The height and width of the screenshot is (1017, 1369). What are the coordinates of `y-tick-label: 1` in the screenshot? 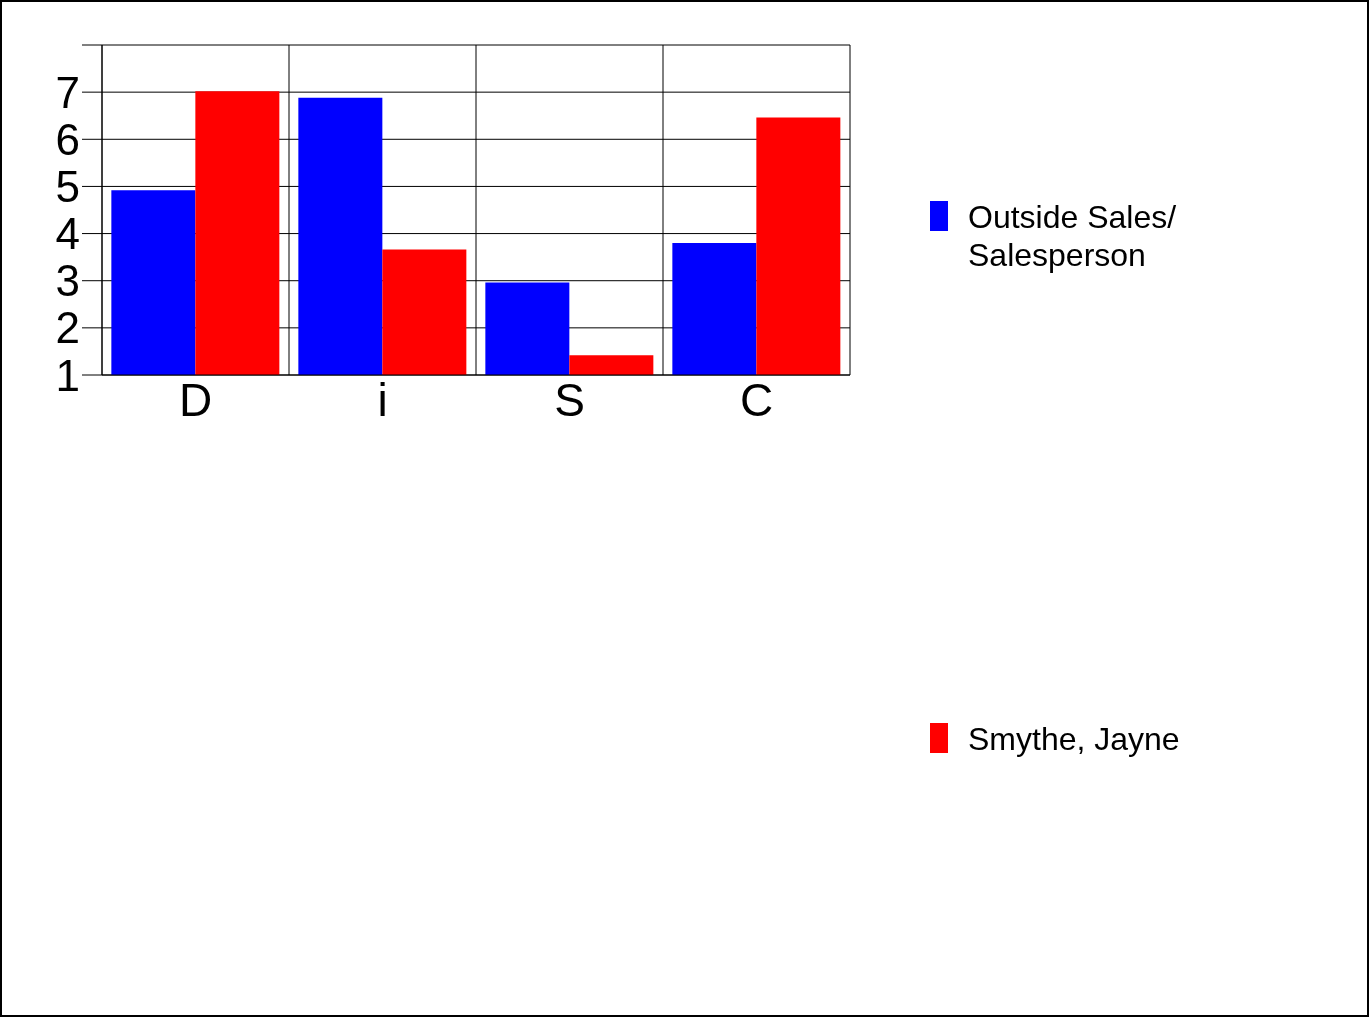 It's located at (67, 375).